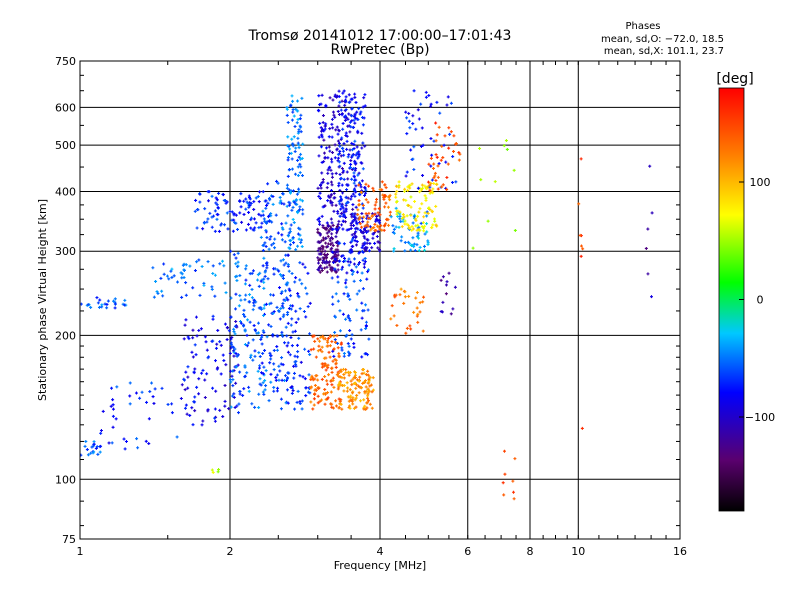  What do you see at coordinates (380, 36) in the screenshot?
I see `chart-title: Tromsø 20141012 17:00:00–17:01:43` at bounding box center [380, 36].